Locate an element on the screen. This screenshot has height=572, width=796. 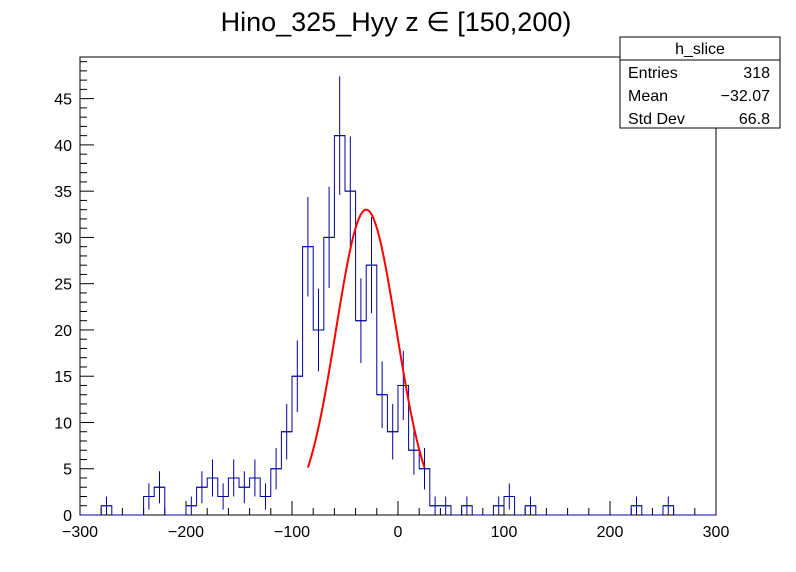
chart-title: Hino_325_Hyy z ∈ [150,200) is located at coordinates (396, 22).